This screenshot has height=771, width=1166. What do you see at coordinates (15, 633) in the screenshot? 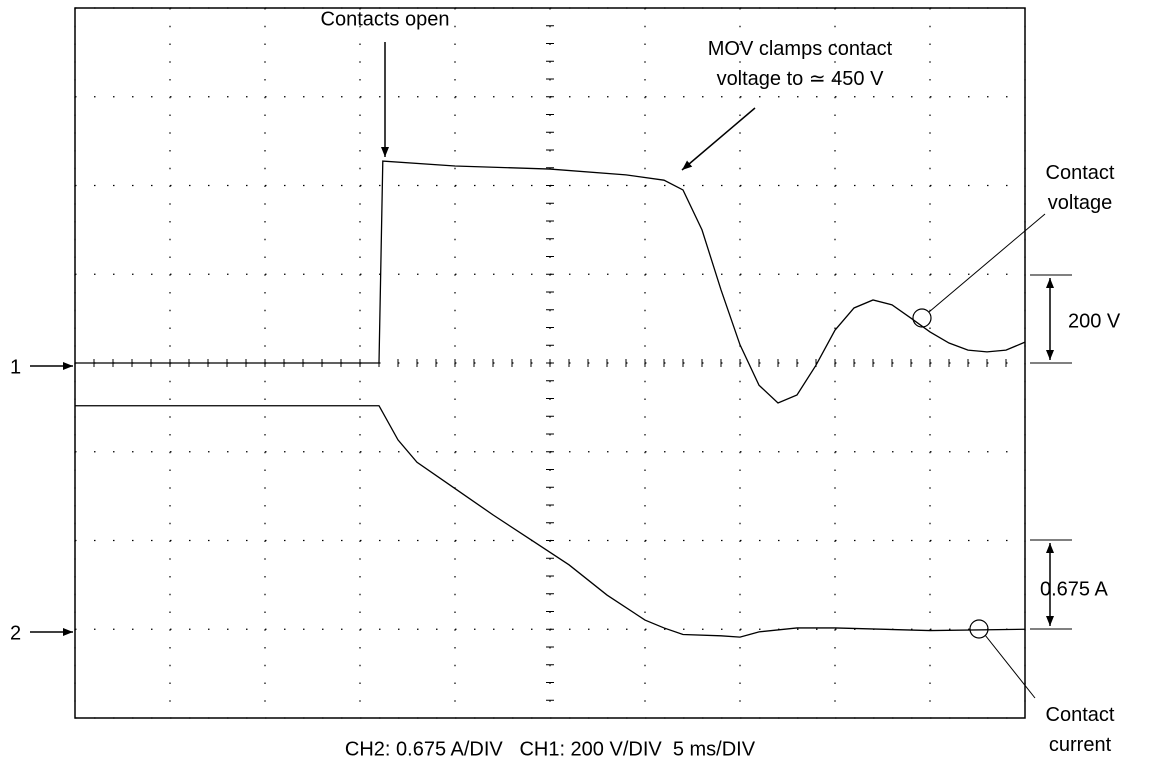
I see `channel-label: 2` at bounding box center [15, 633].